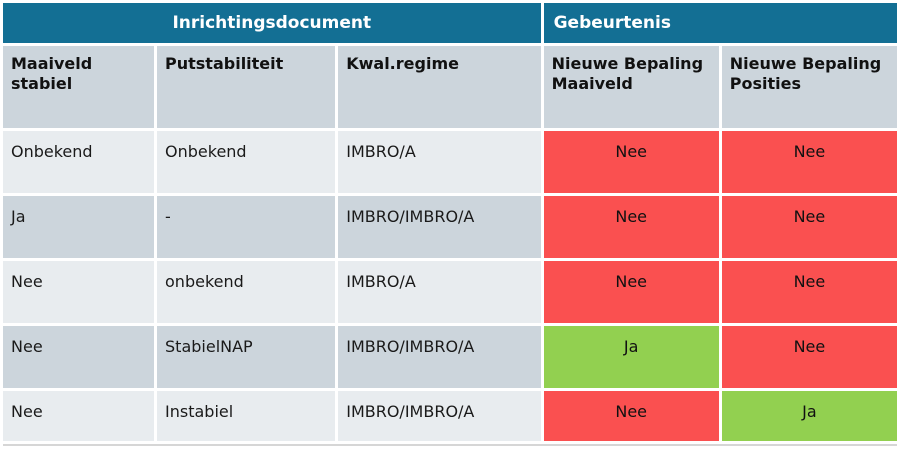 The height and width of the screenshot is (453, 900). What do you see at coordinates (246, 357) in the screenshot?
I see `cell-putstabiliteit: StabielNAP` at bounding box center [246, 357].